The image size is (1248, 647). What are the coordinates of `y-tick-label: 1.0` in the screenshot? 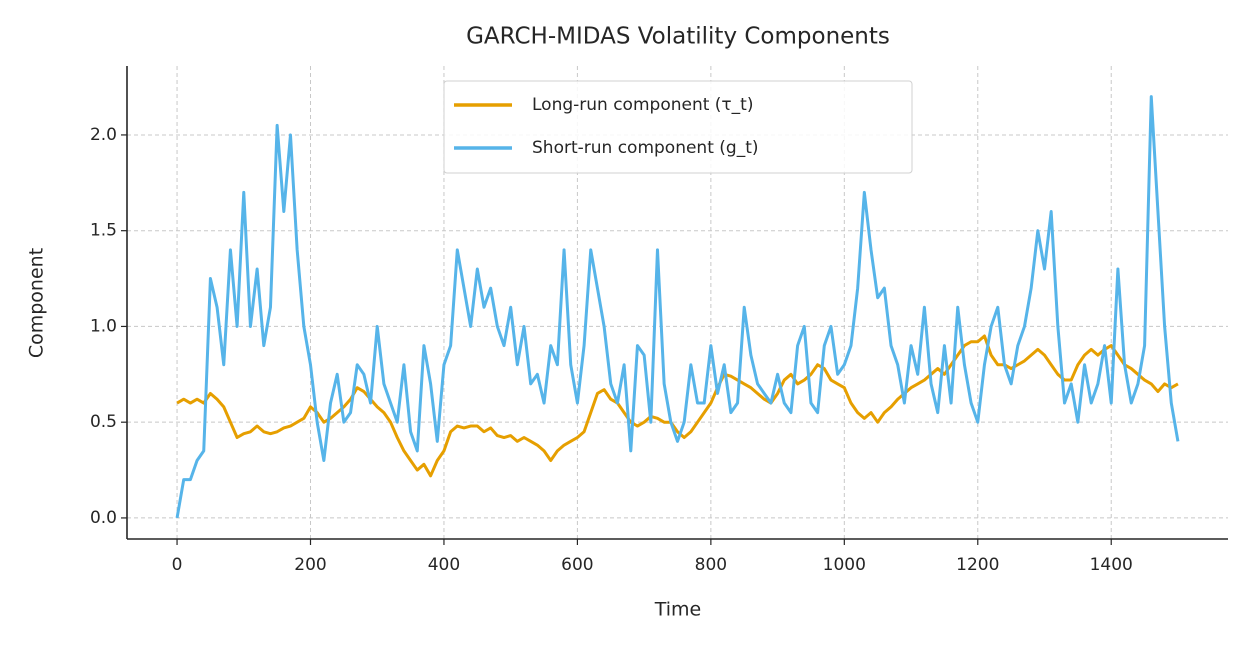 It's located at (103, 326).